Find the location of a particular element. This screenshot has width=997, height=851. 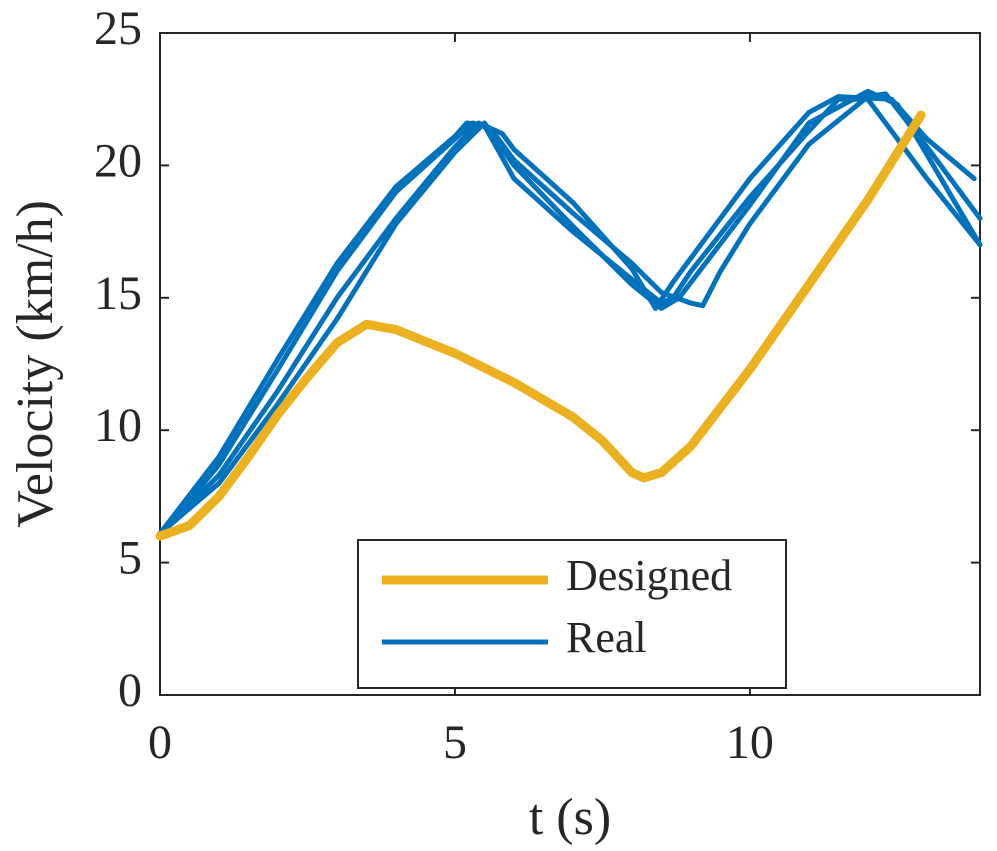

x-tick-label: 0 is located at coordinates (160, 742).